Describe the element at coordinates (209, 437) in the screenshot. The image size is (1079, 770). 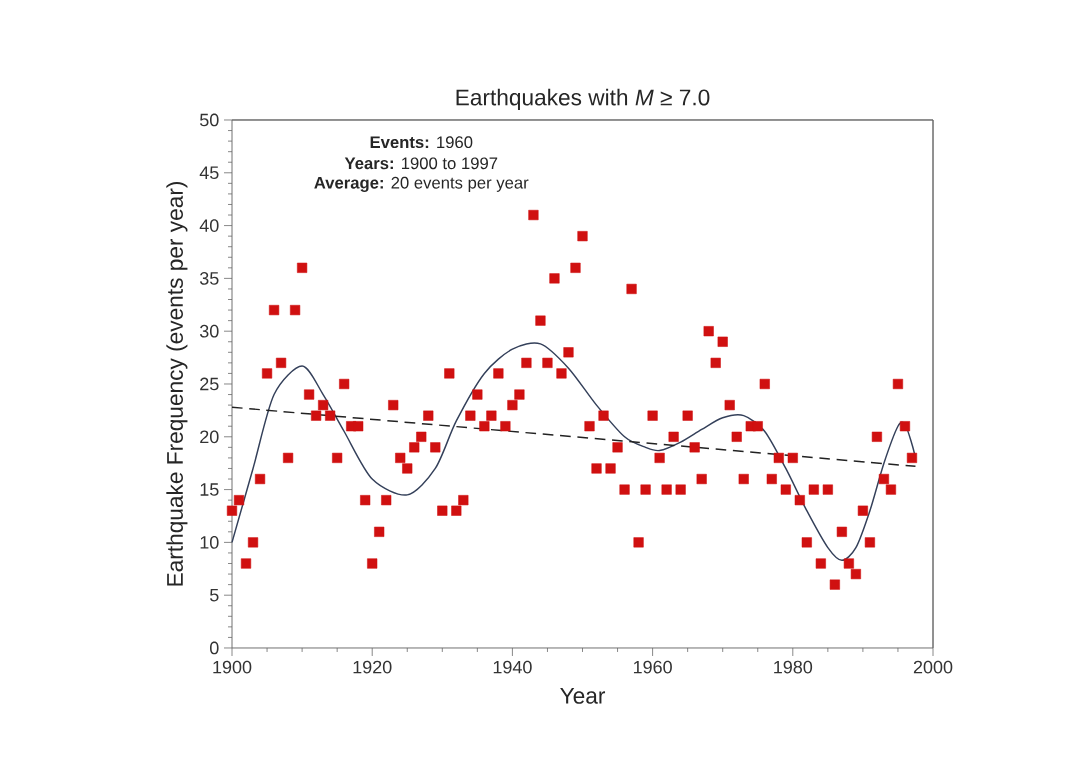
I see `y-tick-label: 20` at that location.